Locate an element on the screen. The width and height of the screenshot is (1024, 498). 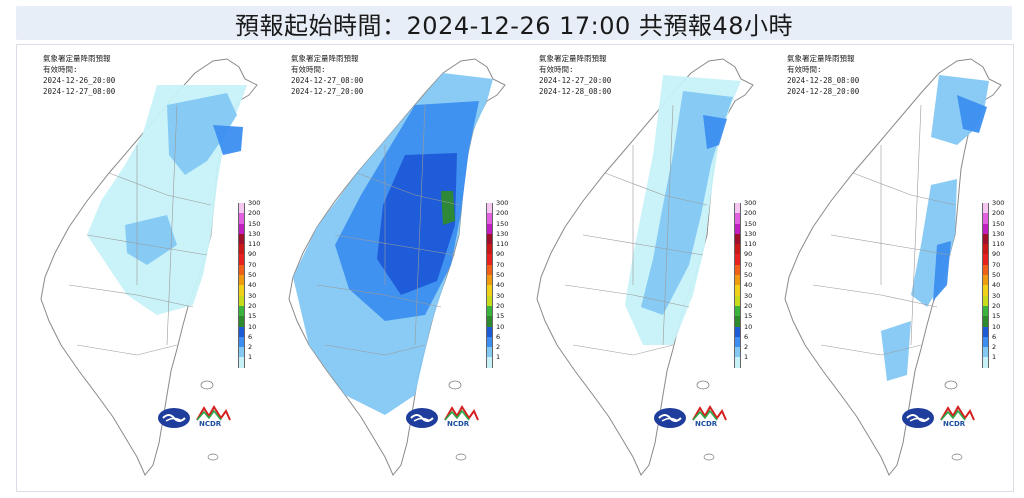
scale-step: 30 is located at coordinates (253, 299).